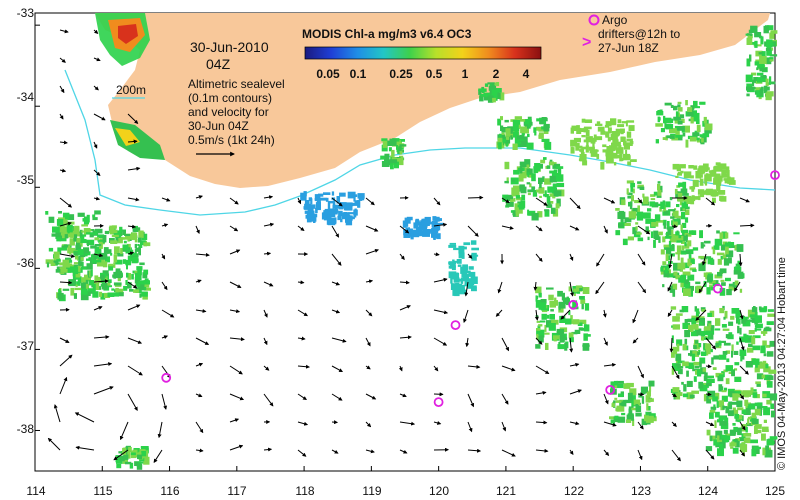 Image resolution: width=800 pixels, height=500 pixels. Describe the element at coordinates (25, 429) in the screenshot. I see `lat-label-38: -38` at that location.